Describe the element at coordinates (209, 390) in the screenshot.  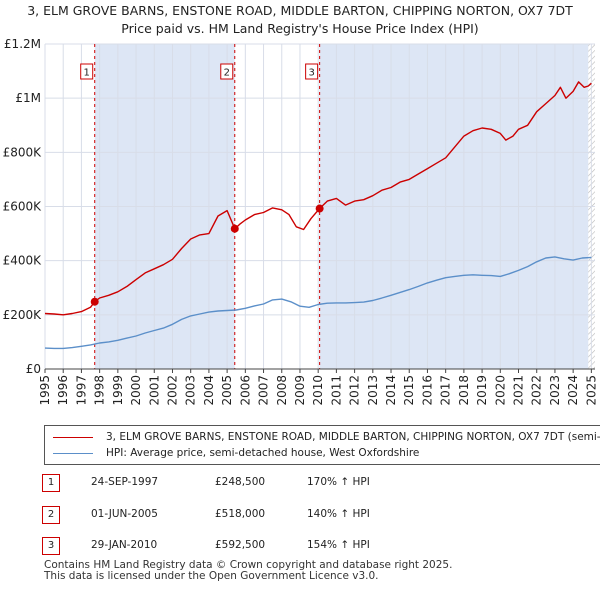
I see `x-tick-label: 2004` at that location.